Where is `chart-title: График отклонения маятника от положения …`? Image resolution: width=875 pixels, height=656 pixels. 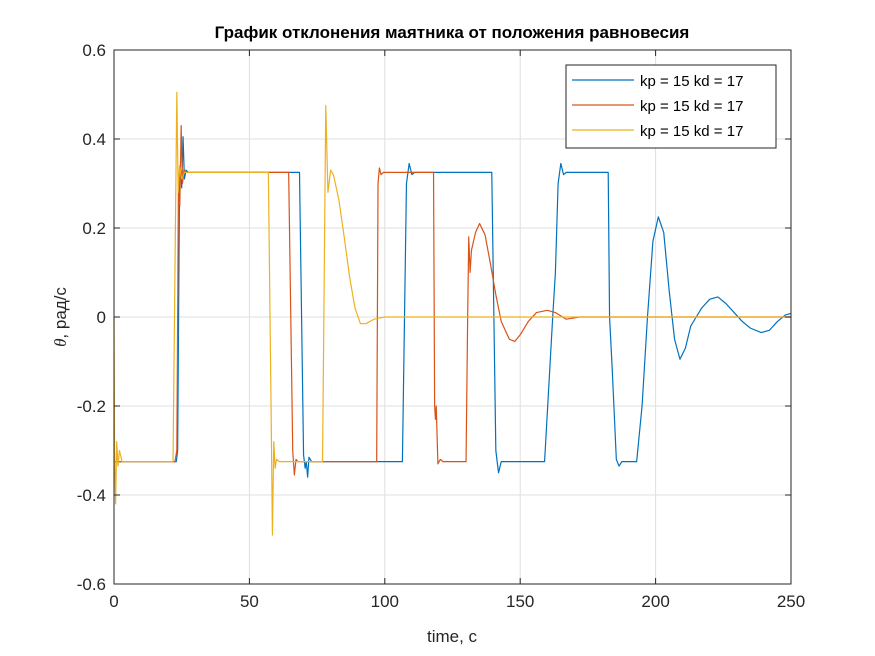
chart-title: График отклонения маятника от положения … is located at coordinates (452, 32).